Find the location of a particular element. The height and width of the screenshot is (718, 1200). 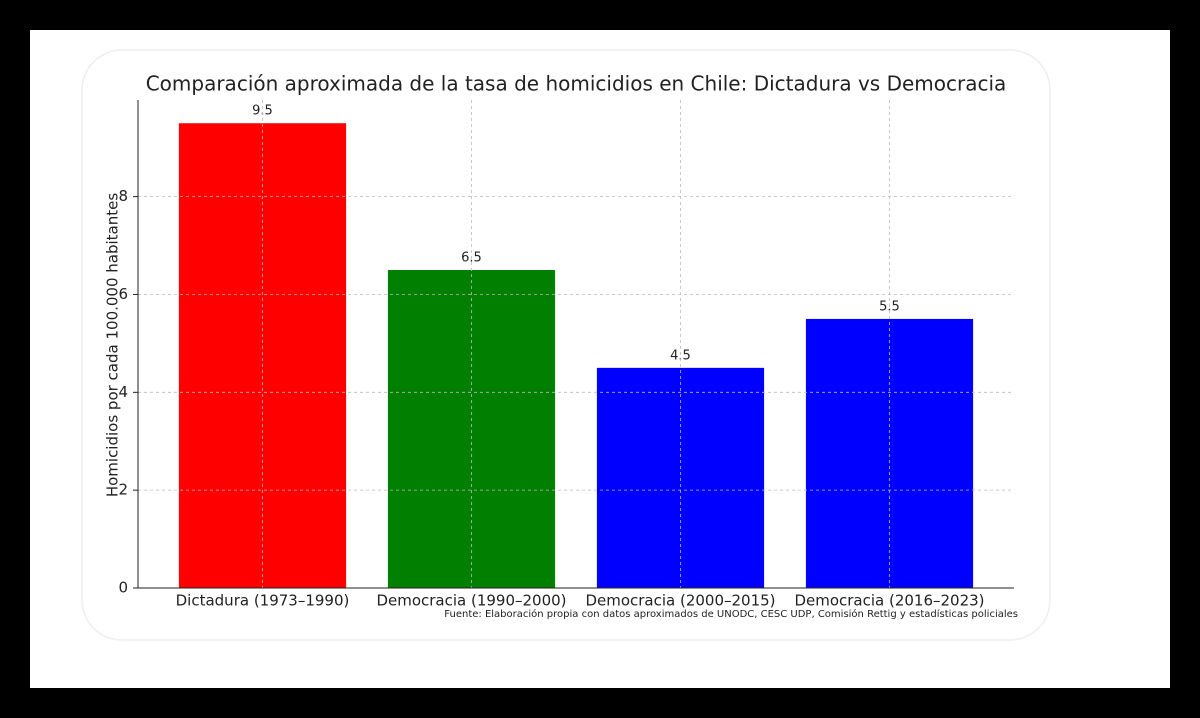

y-tick-label: 4 is located at coordinates (123, 392).